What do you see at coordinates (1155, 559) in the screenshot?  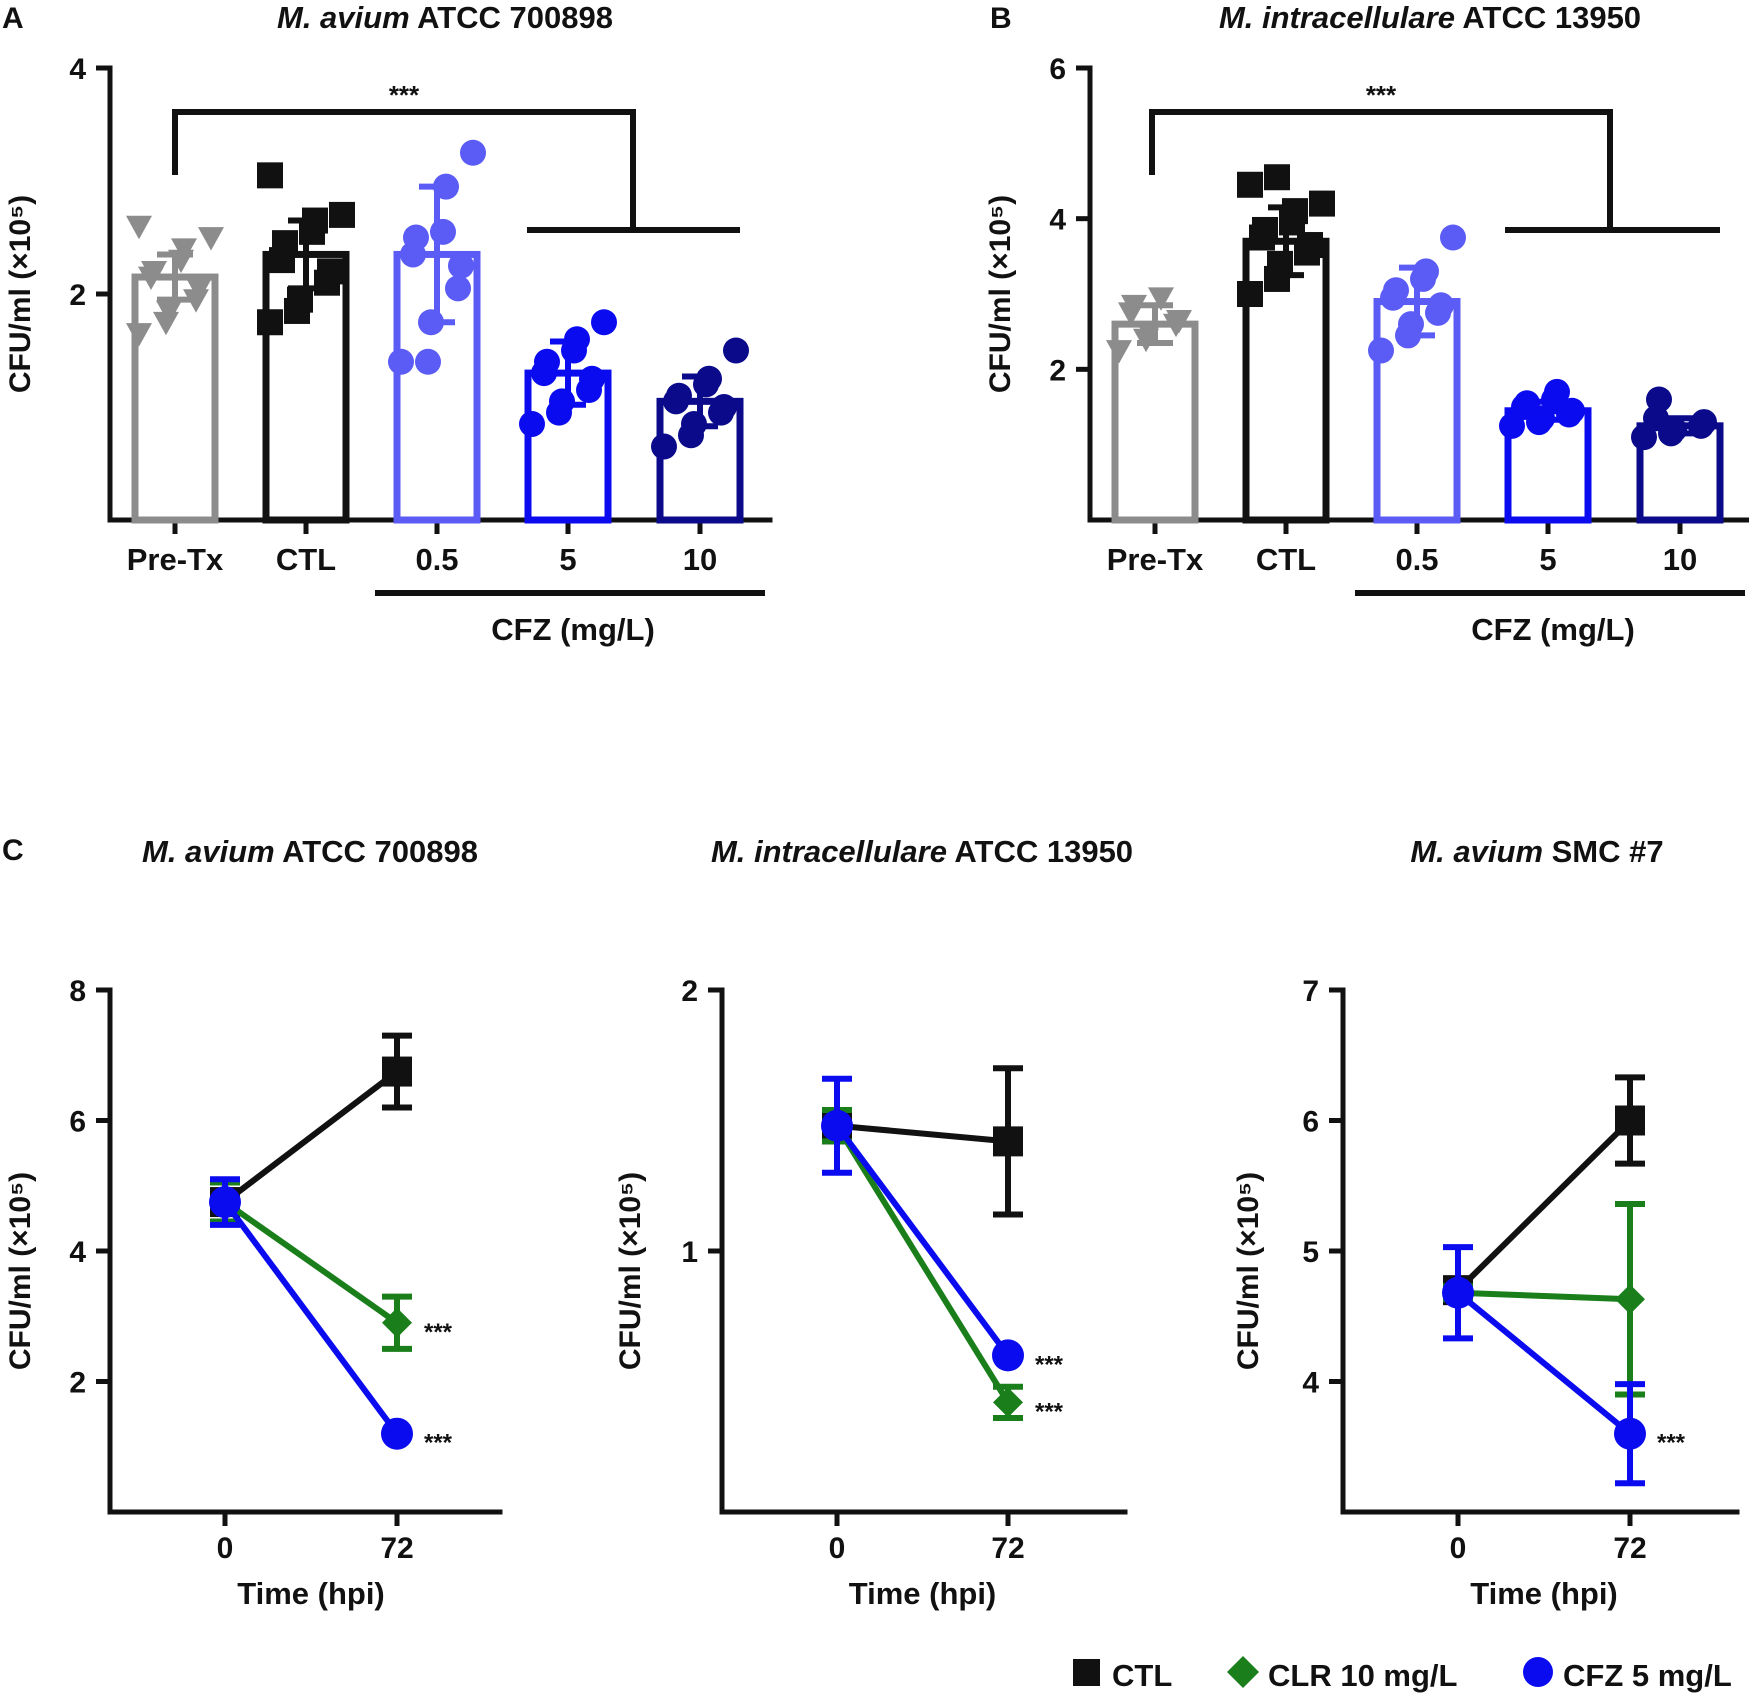 I see `x-tick-label-b-0: Pre-Tx` at bounding box center [1155, 559].